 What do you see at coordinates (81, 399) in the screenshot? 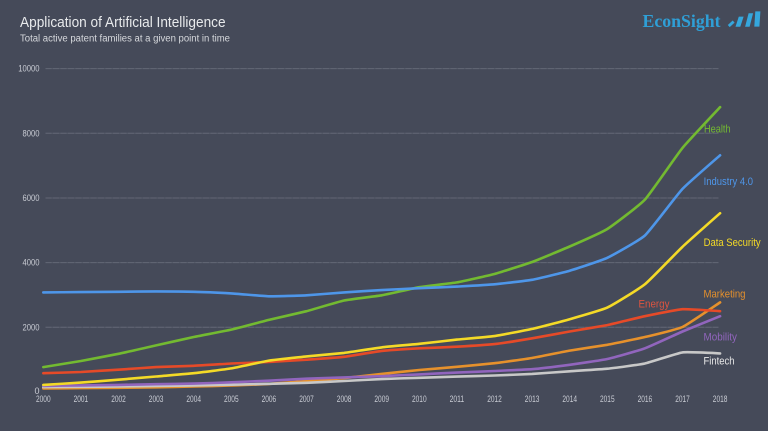
I see `svg-text: 2001` at bounding box center [81, 399].